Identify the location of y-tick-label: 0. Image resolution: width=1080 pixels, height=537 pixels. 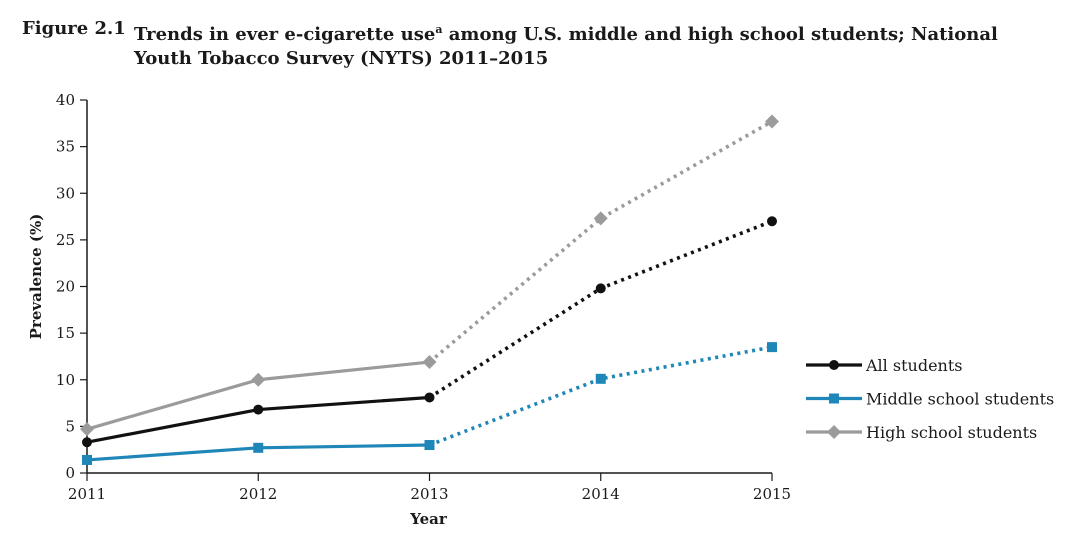
(70, 473).